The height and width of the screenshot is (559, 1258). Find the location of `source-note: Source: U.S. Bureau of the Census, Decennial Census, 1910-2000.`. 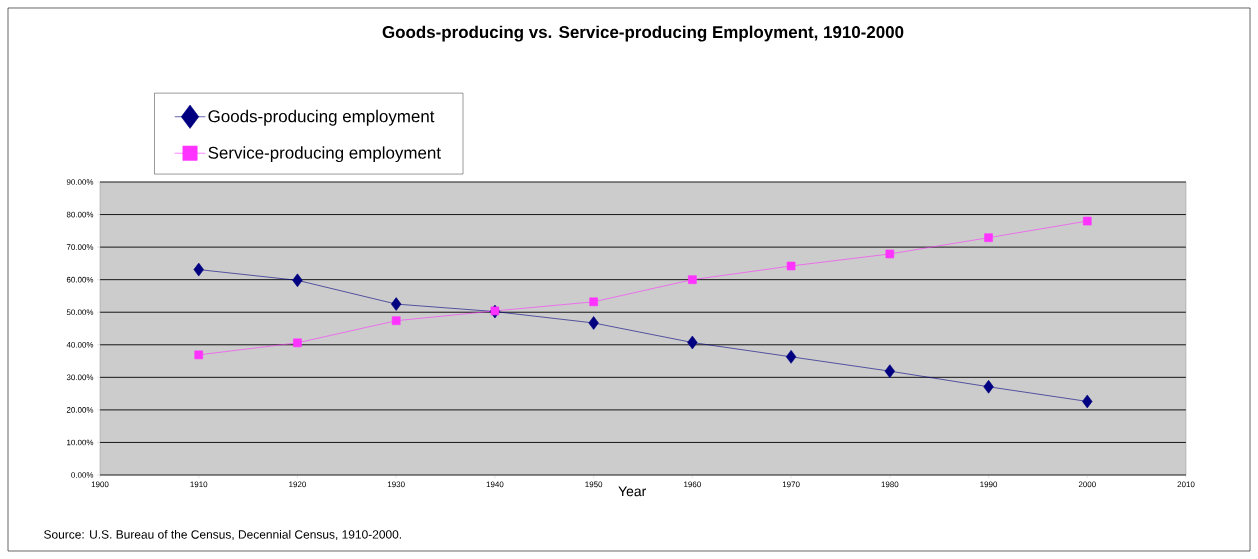

source-note: Source: U.S. Bureau of the Census, Decennial Census, 1910-2000. is located at coordinates (223, 535).